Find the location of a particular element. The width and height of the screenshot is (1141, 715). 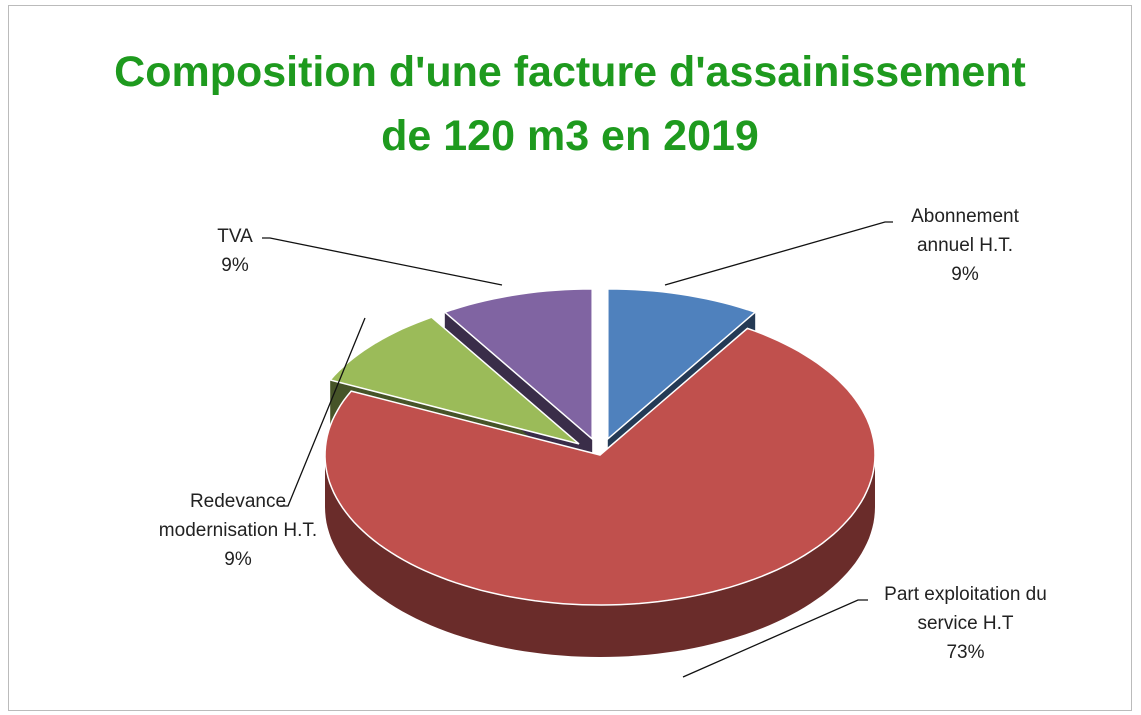

data-label: TVA 9% is located at coordinates (235, 251).